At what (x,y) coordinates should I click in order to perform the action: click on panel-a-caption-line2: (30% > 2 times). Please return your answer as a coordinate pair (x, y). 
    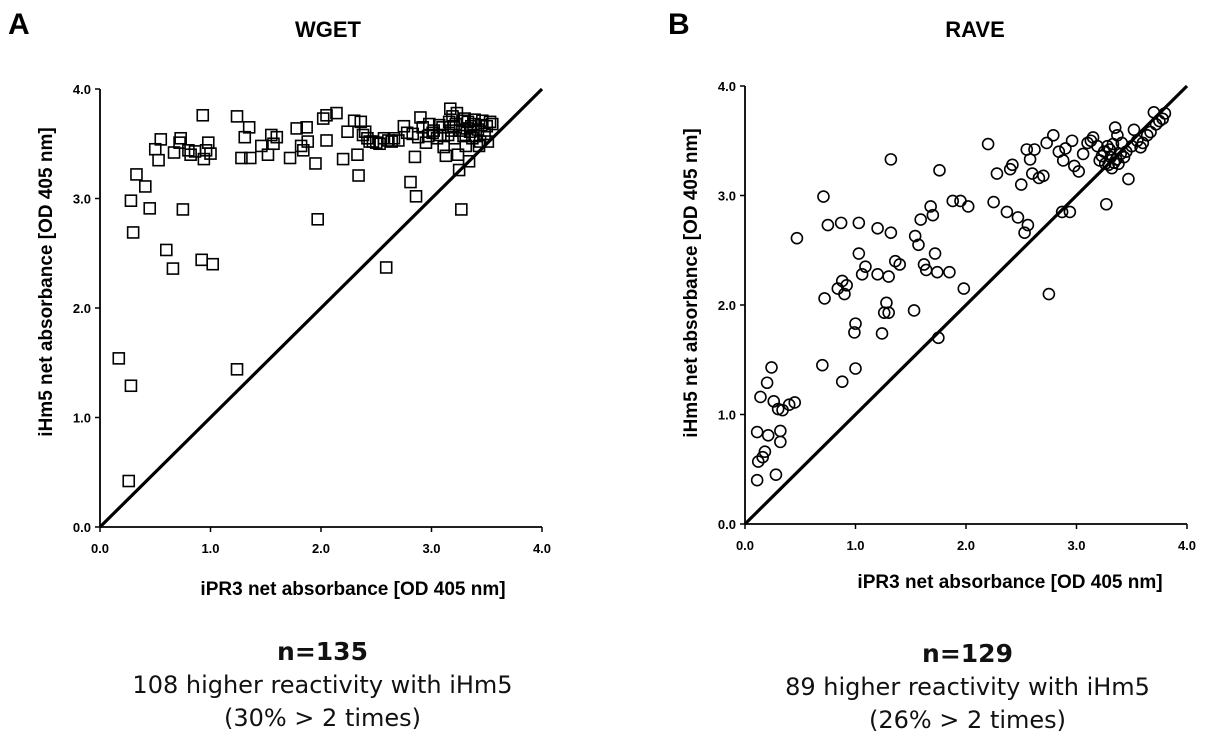
    Looking at the image, I should click on (322, 718).